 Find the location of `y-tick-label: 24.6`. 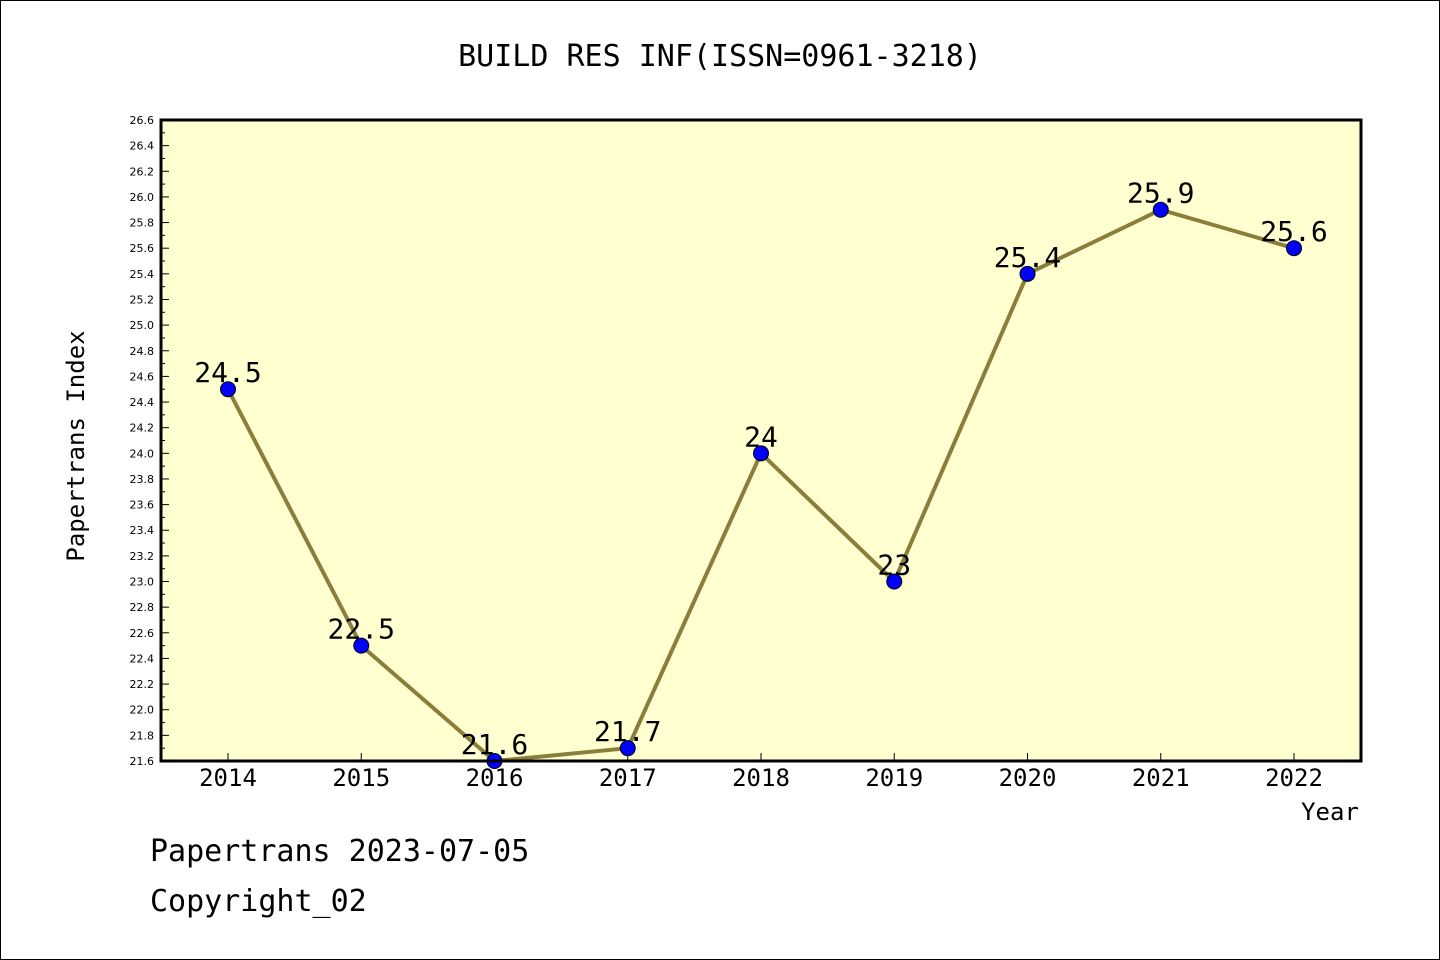

y-tick-label: 24.6 is located at coordinates (142, 376).